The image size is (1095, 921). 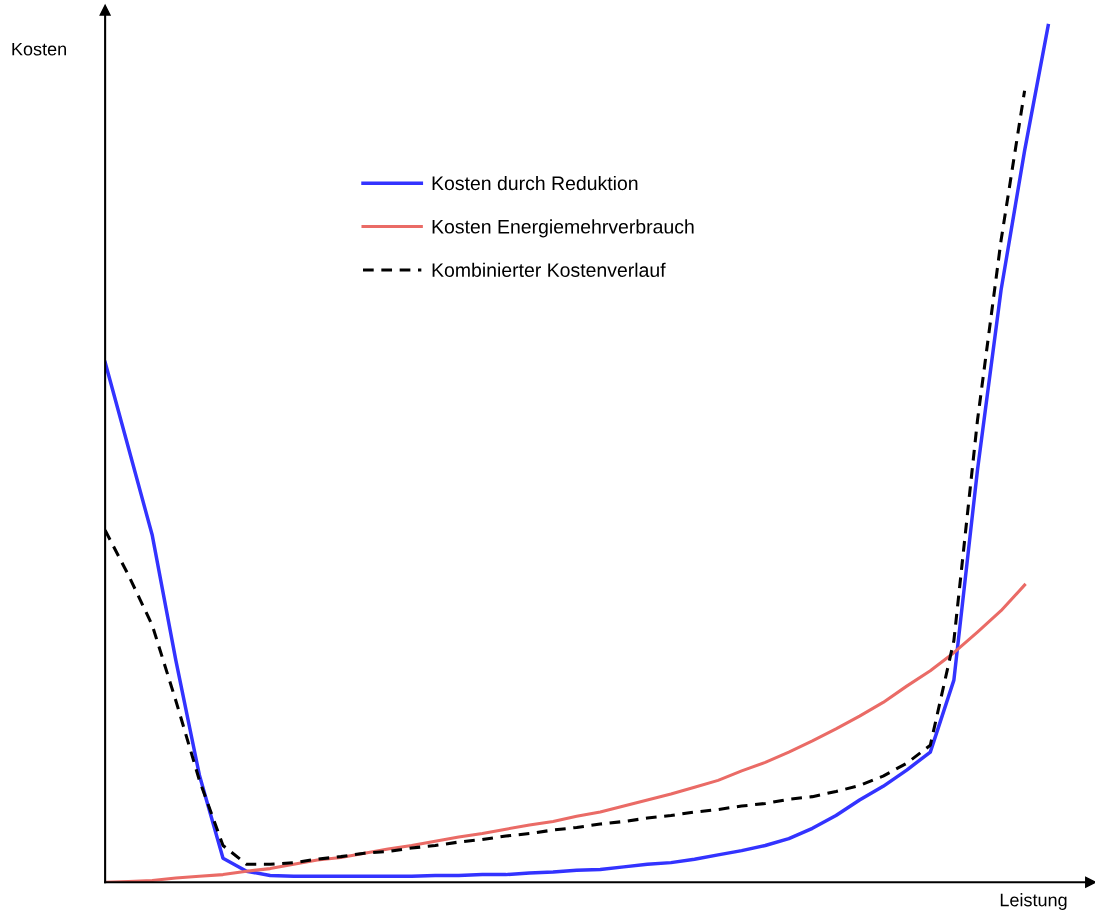 I want to click on x-axis-title: Leistung, so click(x=1033, y=901).